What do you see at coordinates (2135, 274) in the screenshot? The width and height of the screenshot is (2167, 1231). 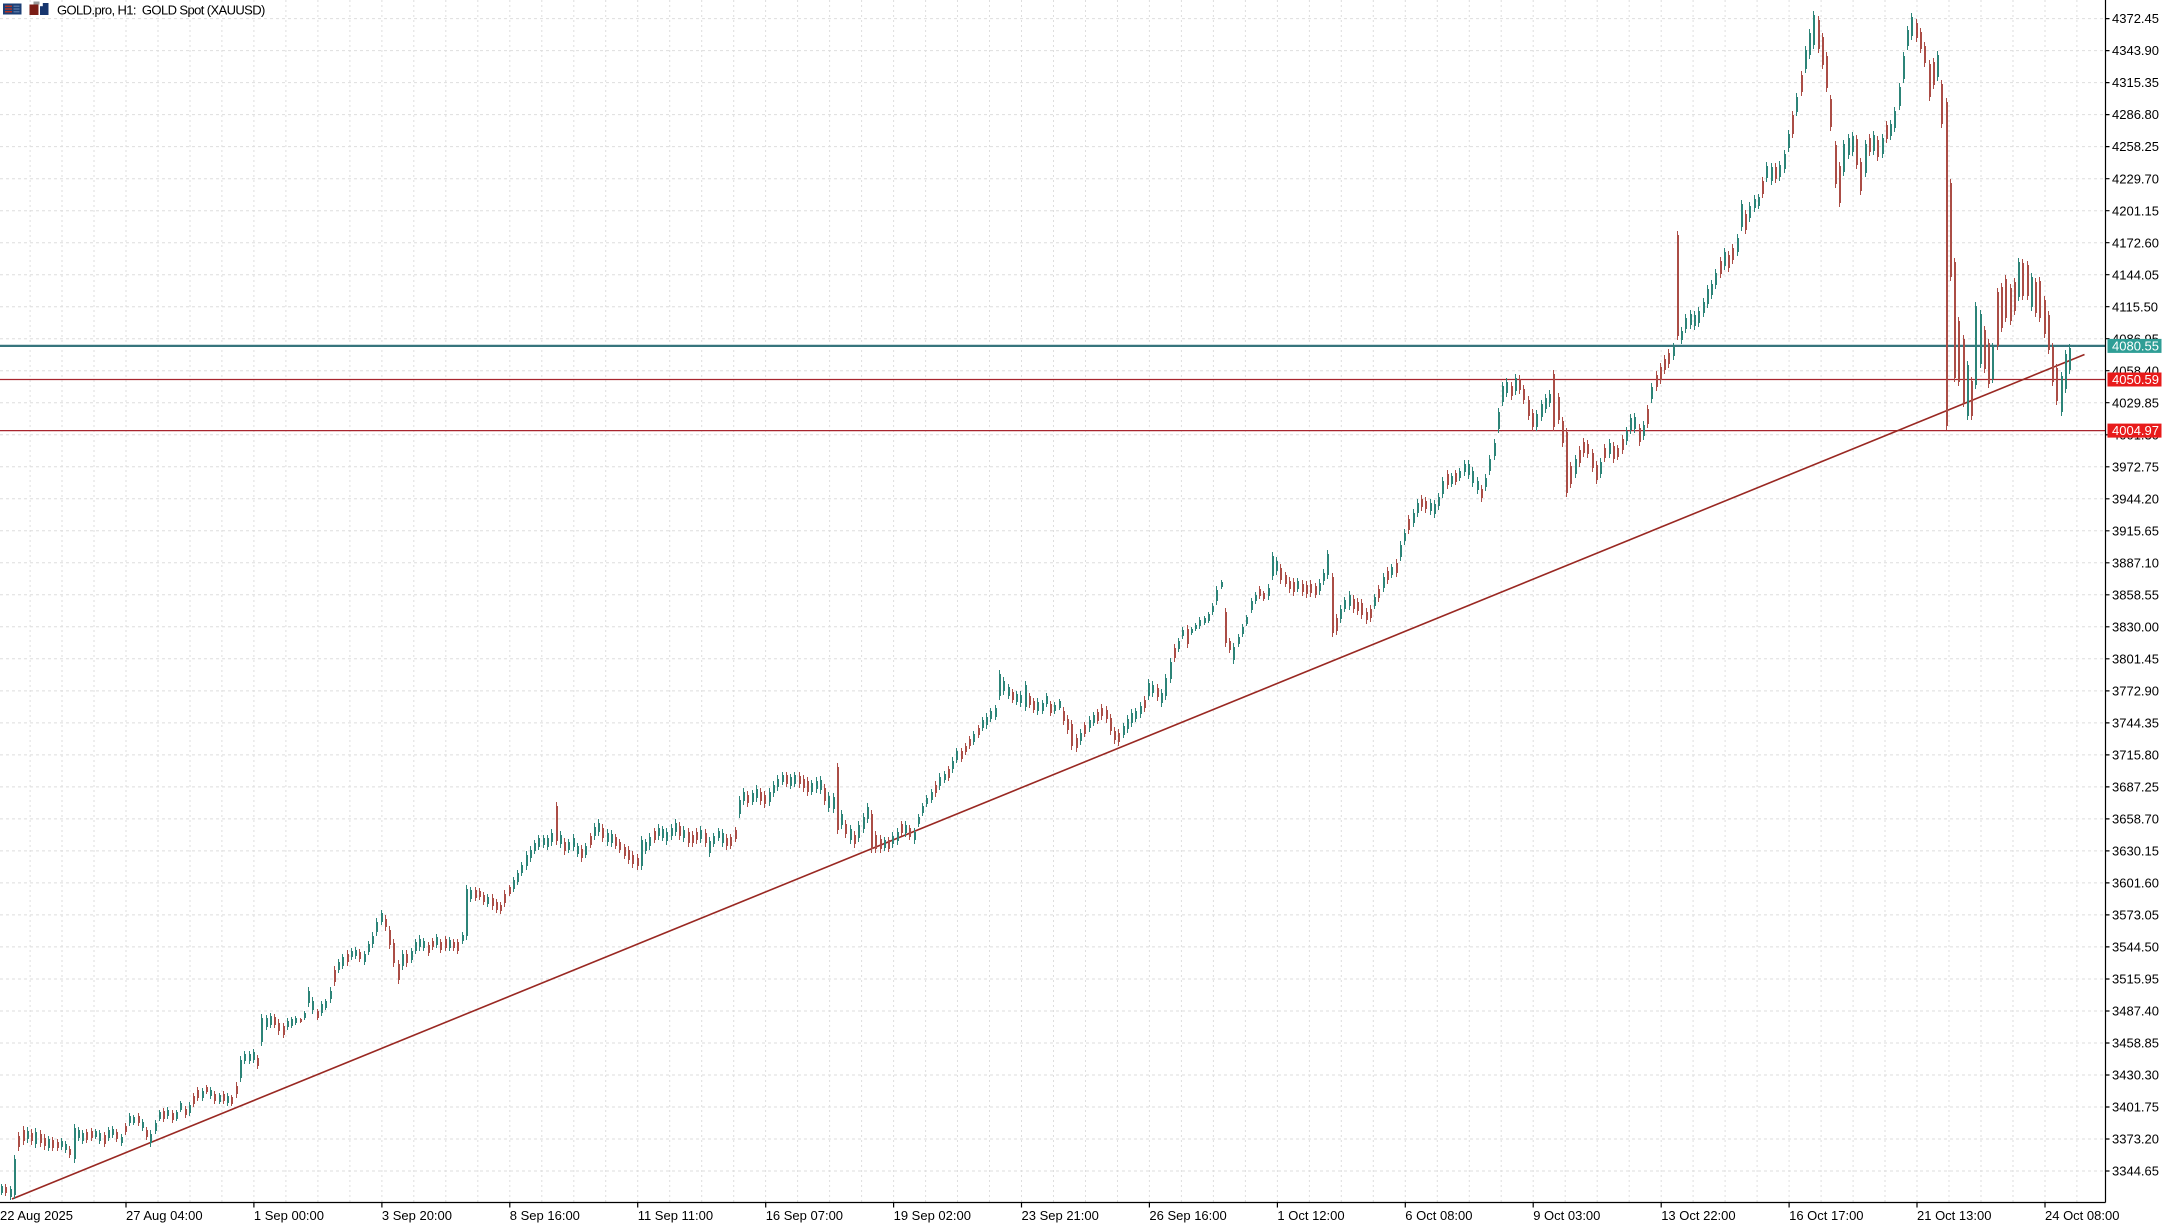 I see `svg-text: 4144.05` at bounding box center [2135, 274].